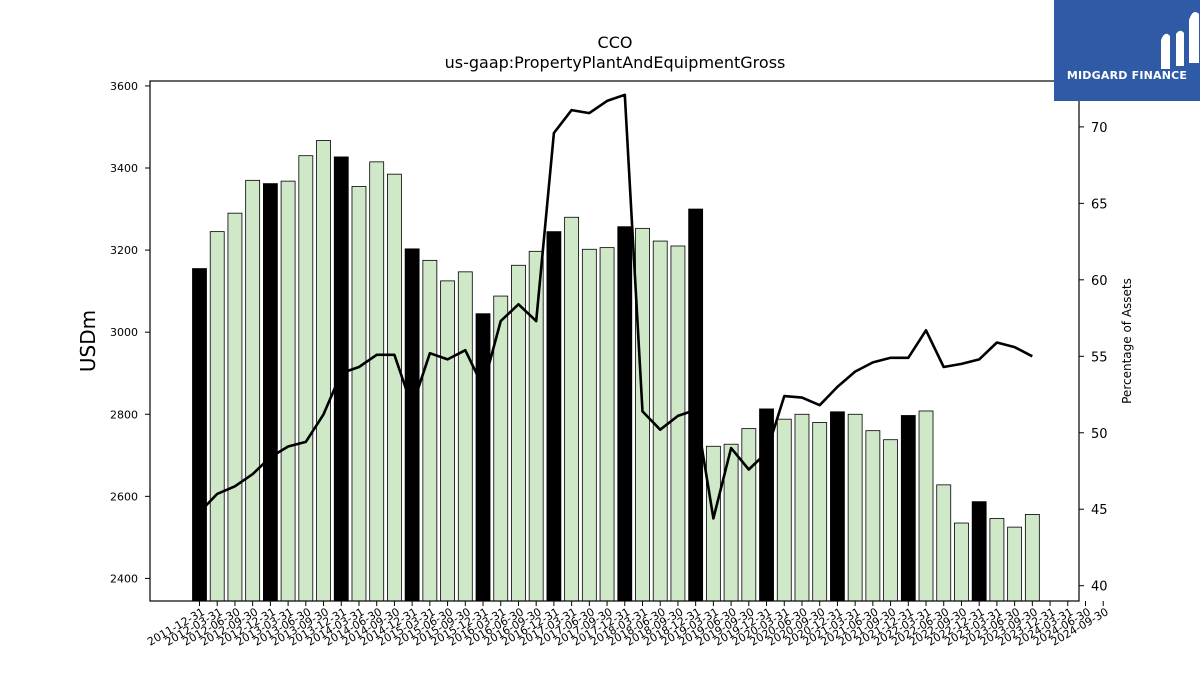  I want to click on chart-title: CCO, so click(615, 42).